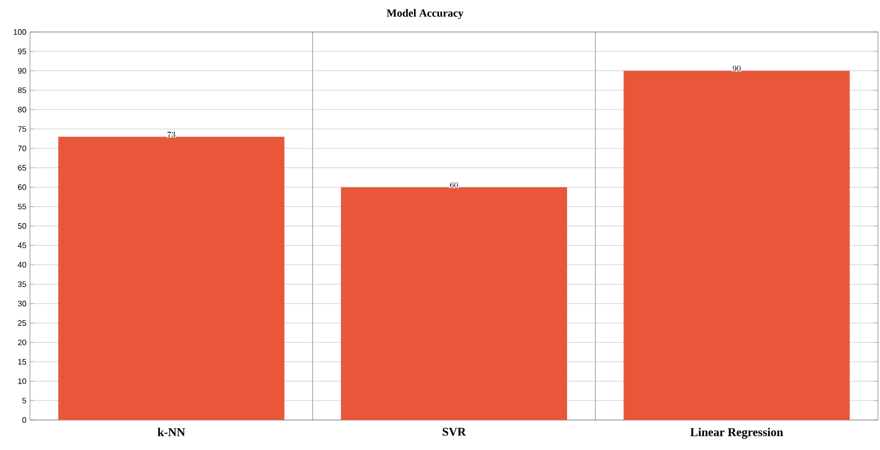 This screenshot has height=450, width=880. Describe the element at coordinates (172, 432) in the screenshot. I see `x-tick-label: k-NN` at that location.